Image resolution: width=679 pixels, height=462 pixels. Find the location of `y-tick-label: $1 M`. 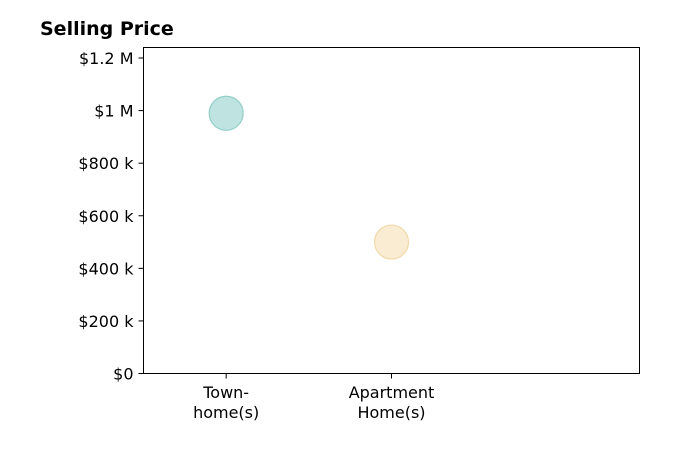

y-tick-label: $1 M is located at coordinates (113, 111).